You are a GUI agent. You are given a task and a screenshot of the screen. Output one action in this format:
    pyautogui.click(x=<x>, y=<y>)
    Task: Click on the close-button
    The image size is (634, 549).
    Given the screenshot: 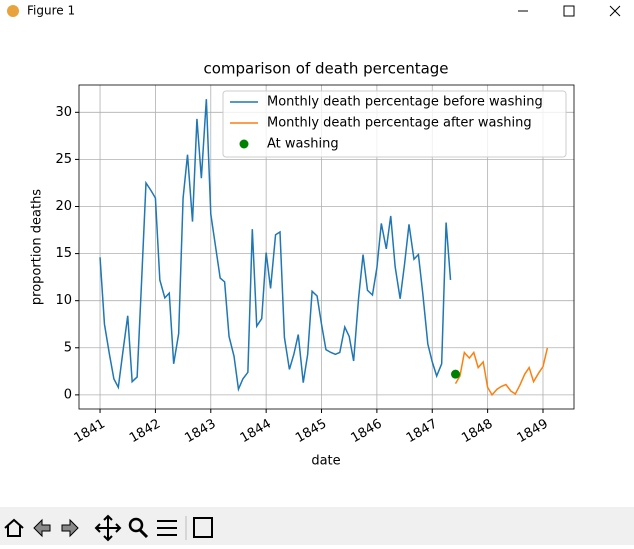 What is the action you would take?
    pyautogui.click(x=615, y=11)
    